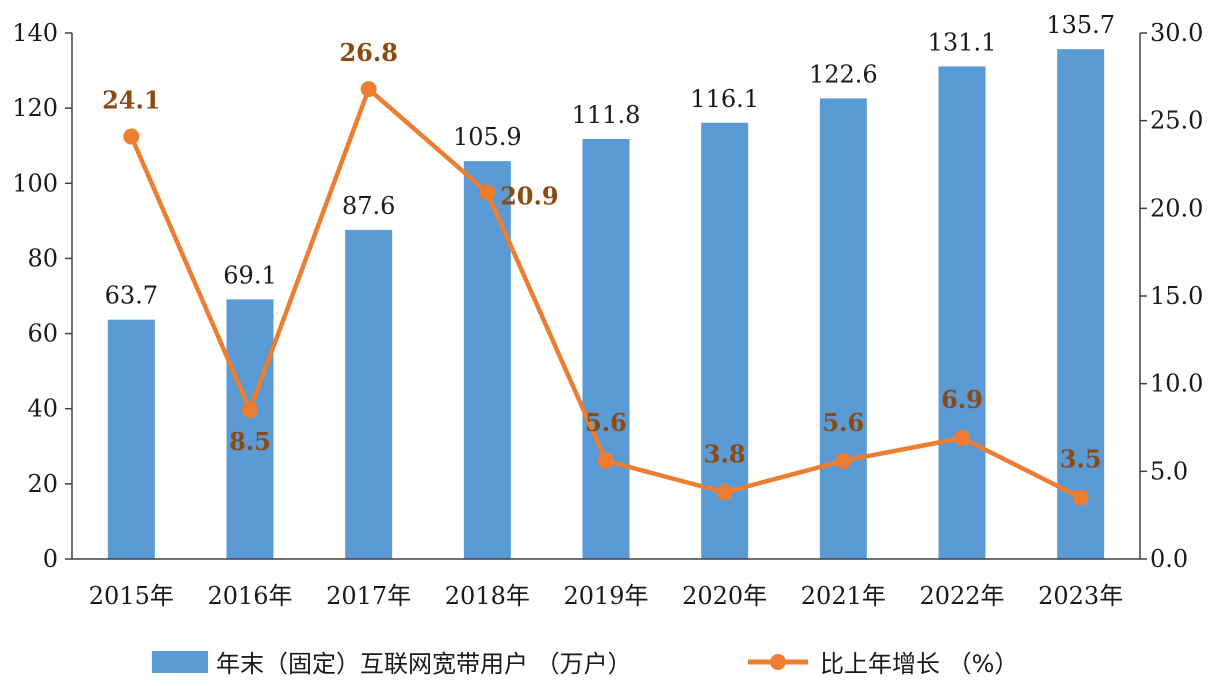 The image size is (1217, 686). I want to click on legend-bar-label: 年末（固定）互联网宽带用户 （万户）, so click(424, 664).